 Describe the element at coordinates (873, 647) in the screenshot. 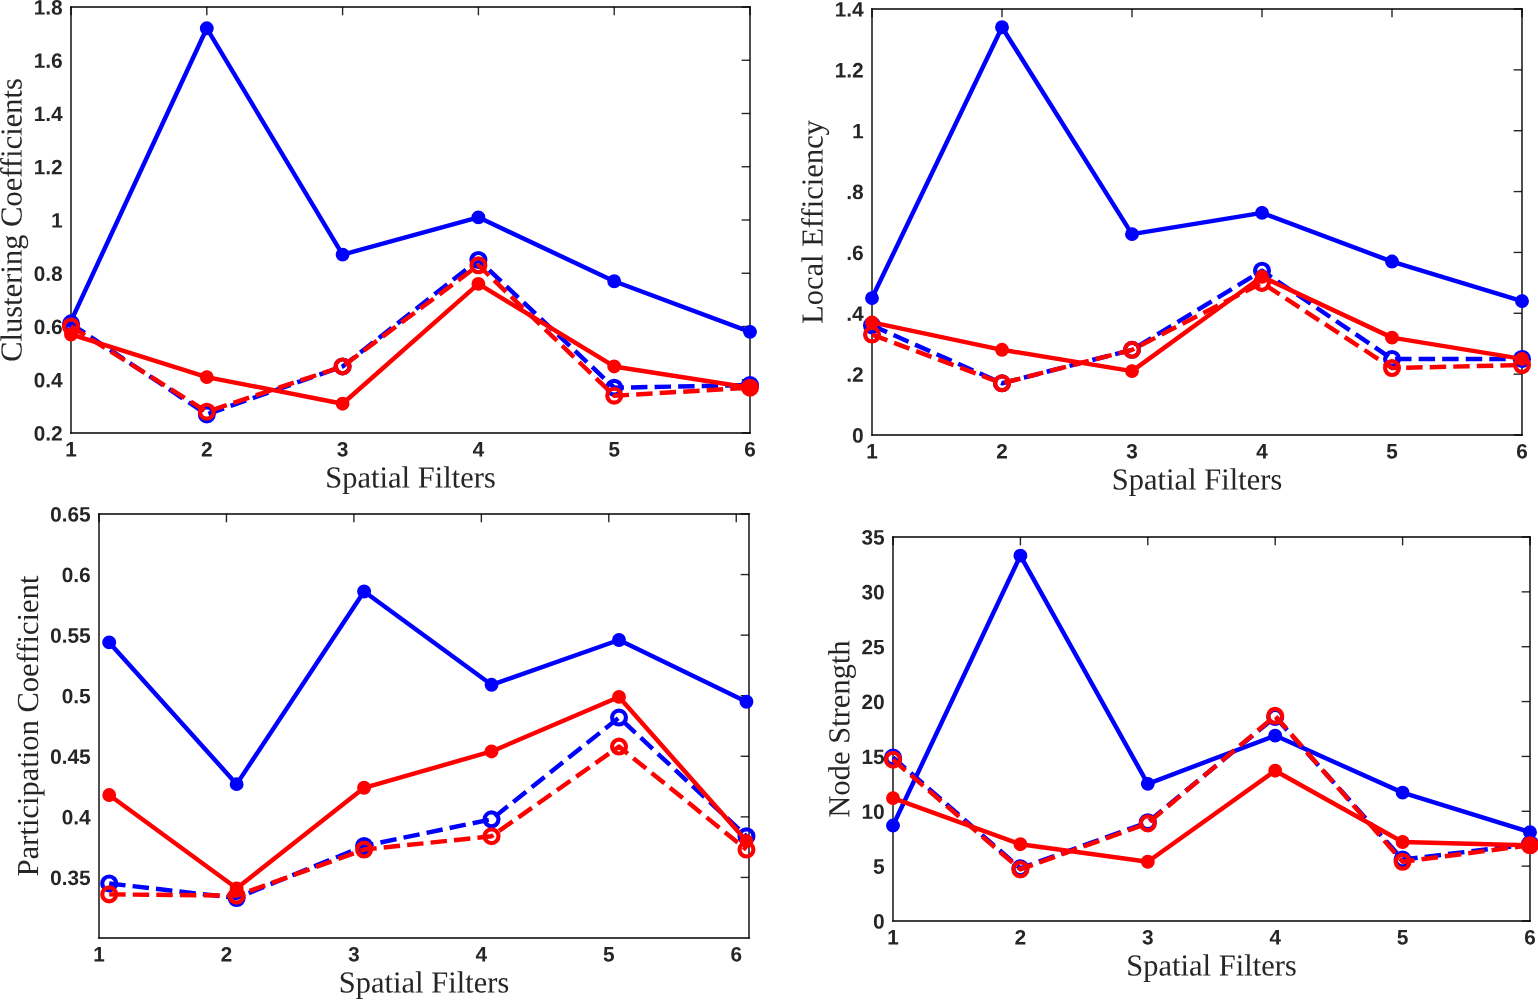

I see `y-tick-label: 25` at that location.